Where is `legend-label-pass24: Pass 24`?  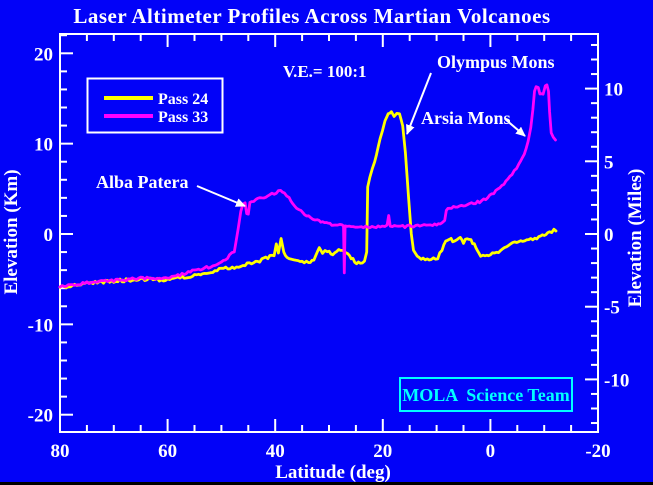
legend-label-pass24: Pass 24 is located at coordinates (183, 99).